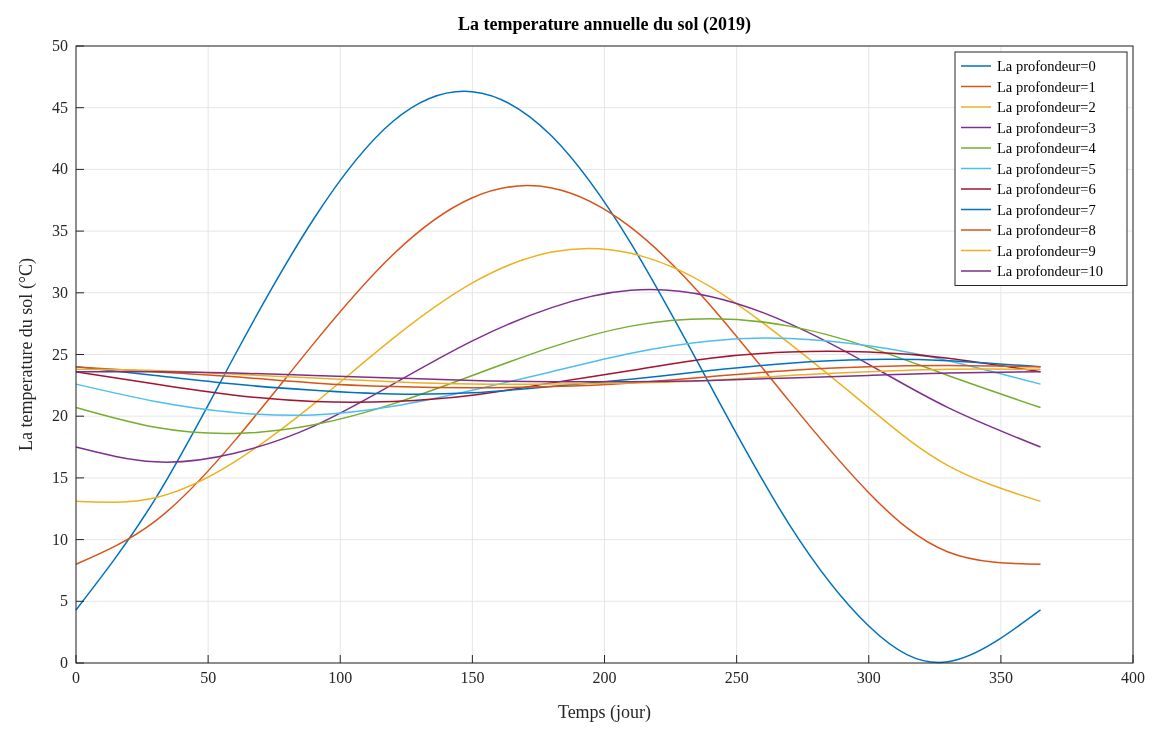 The image size is (1155, 733). What do you see at coordinates (60, 45) in the screenshot?
I see `y-tick-label: 50` at bounding box center [60, 45].